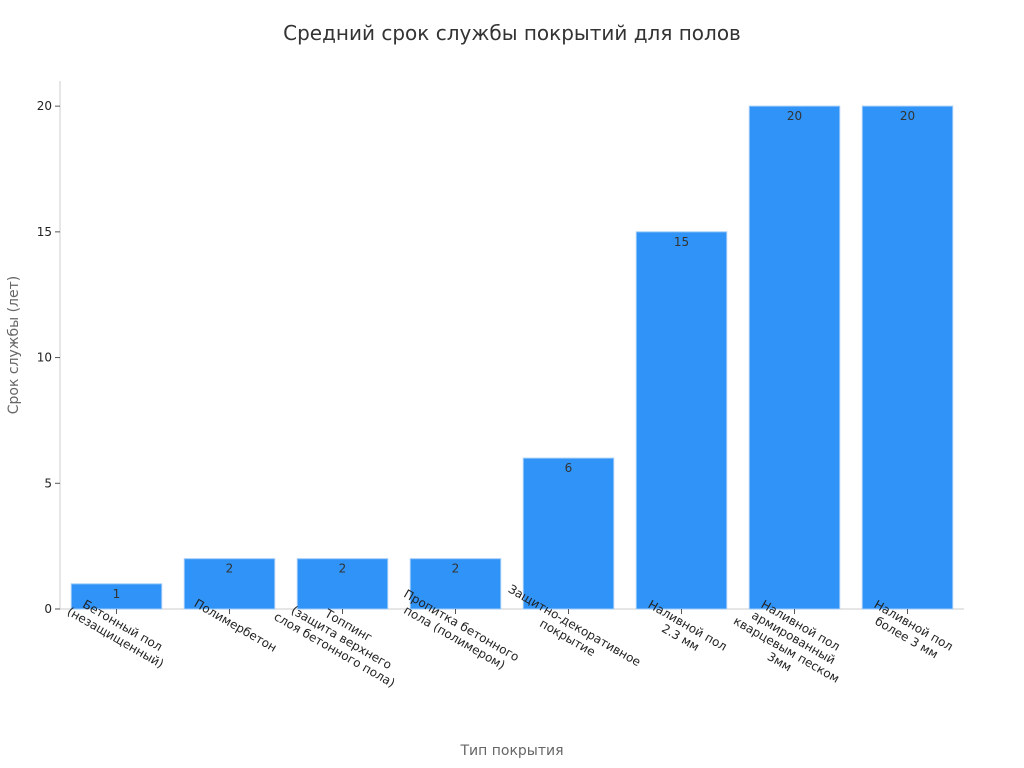 Image resolution: width=1024 pixels, height=768 pixels. I want to click on x-axis-title: Тип покрытия, so click(511, 751).